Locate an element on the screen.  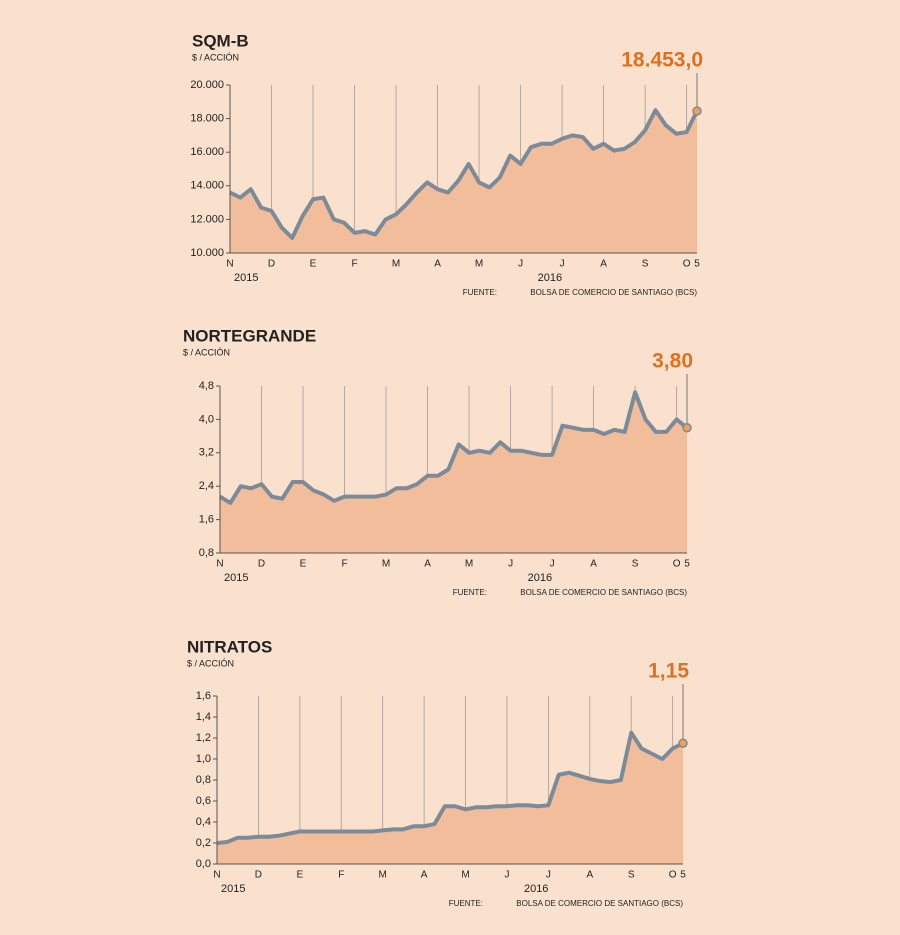
y-tick-label: 12.000 is located at coordinates (207, 219).